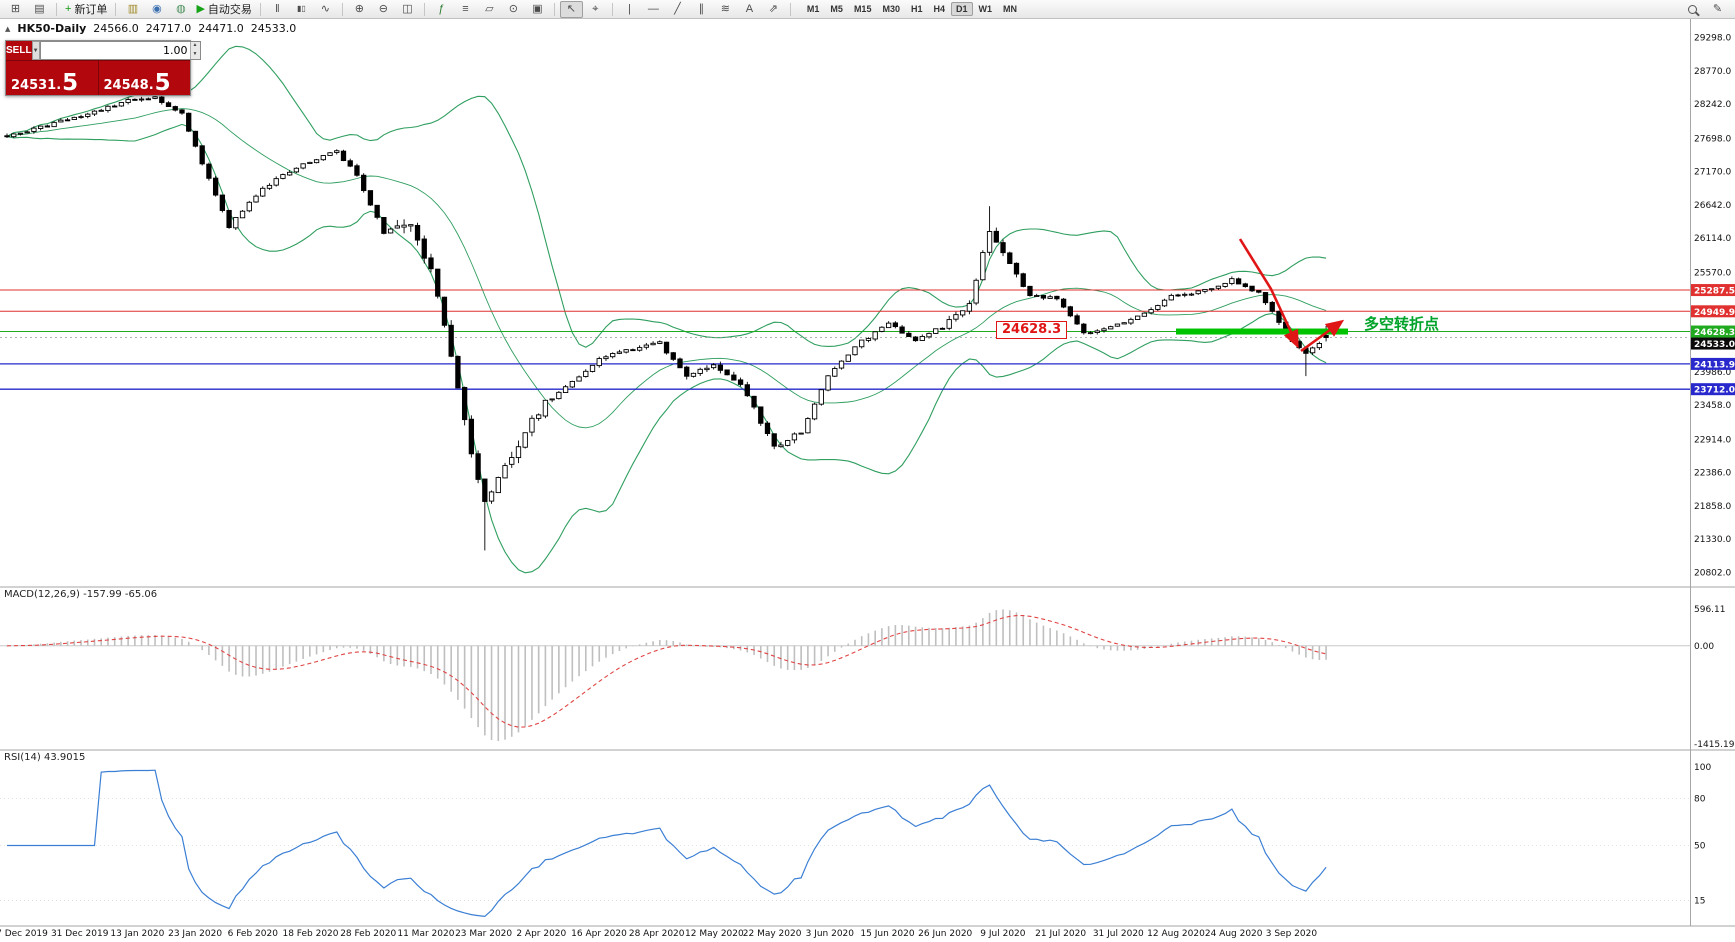 This screenshot has height=942, width=1735. Describe the element at coordinates (945, 934) in the screenshot. I see `svg-text: 26 Jun 2020` at that location.